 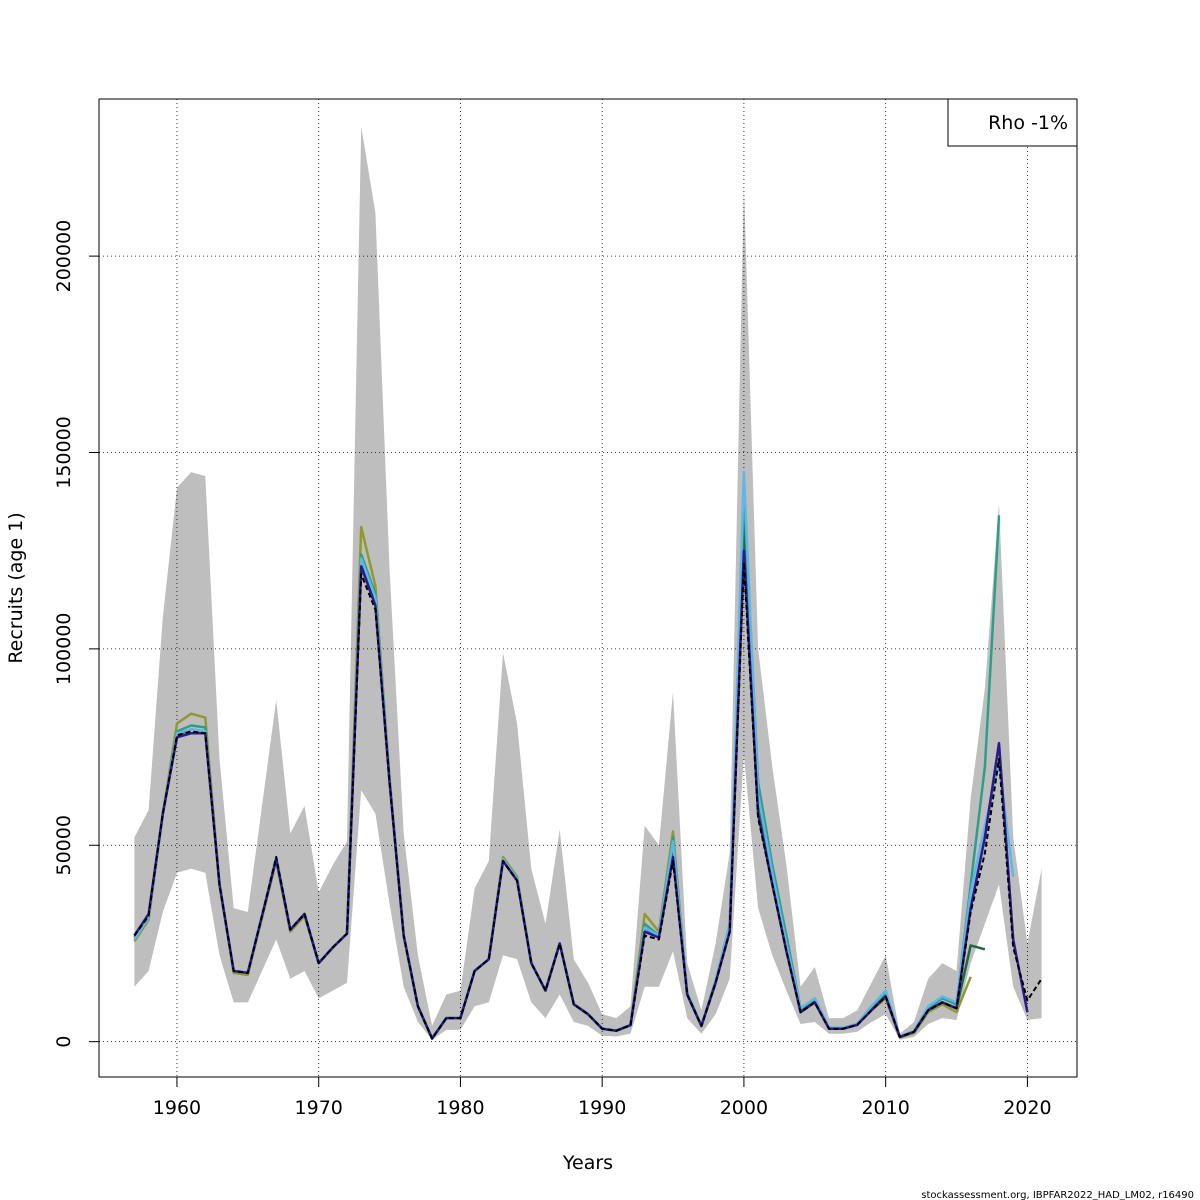 I want to click on x-tick-label: 2010, so click(x=885, y=1108).